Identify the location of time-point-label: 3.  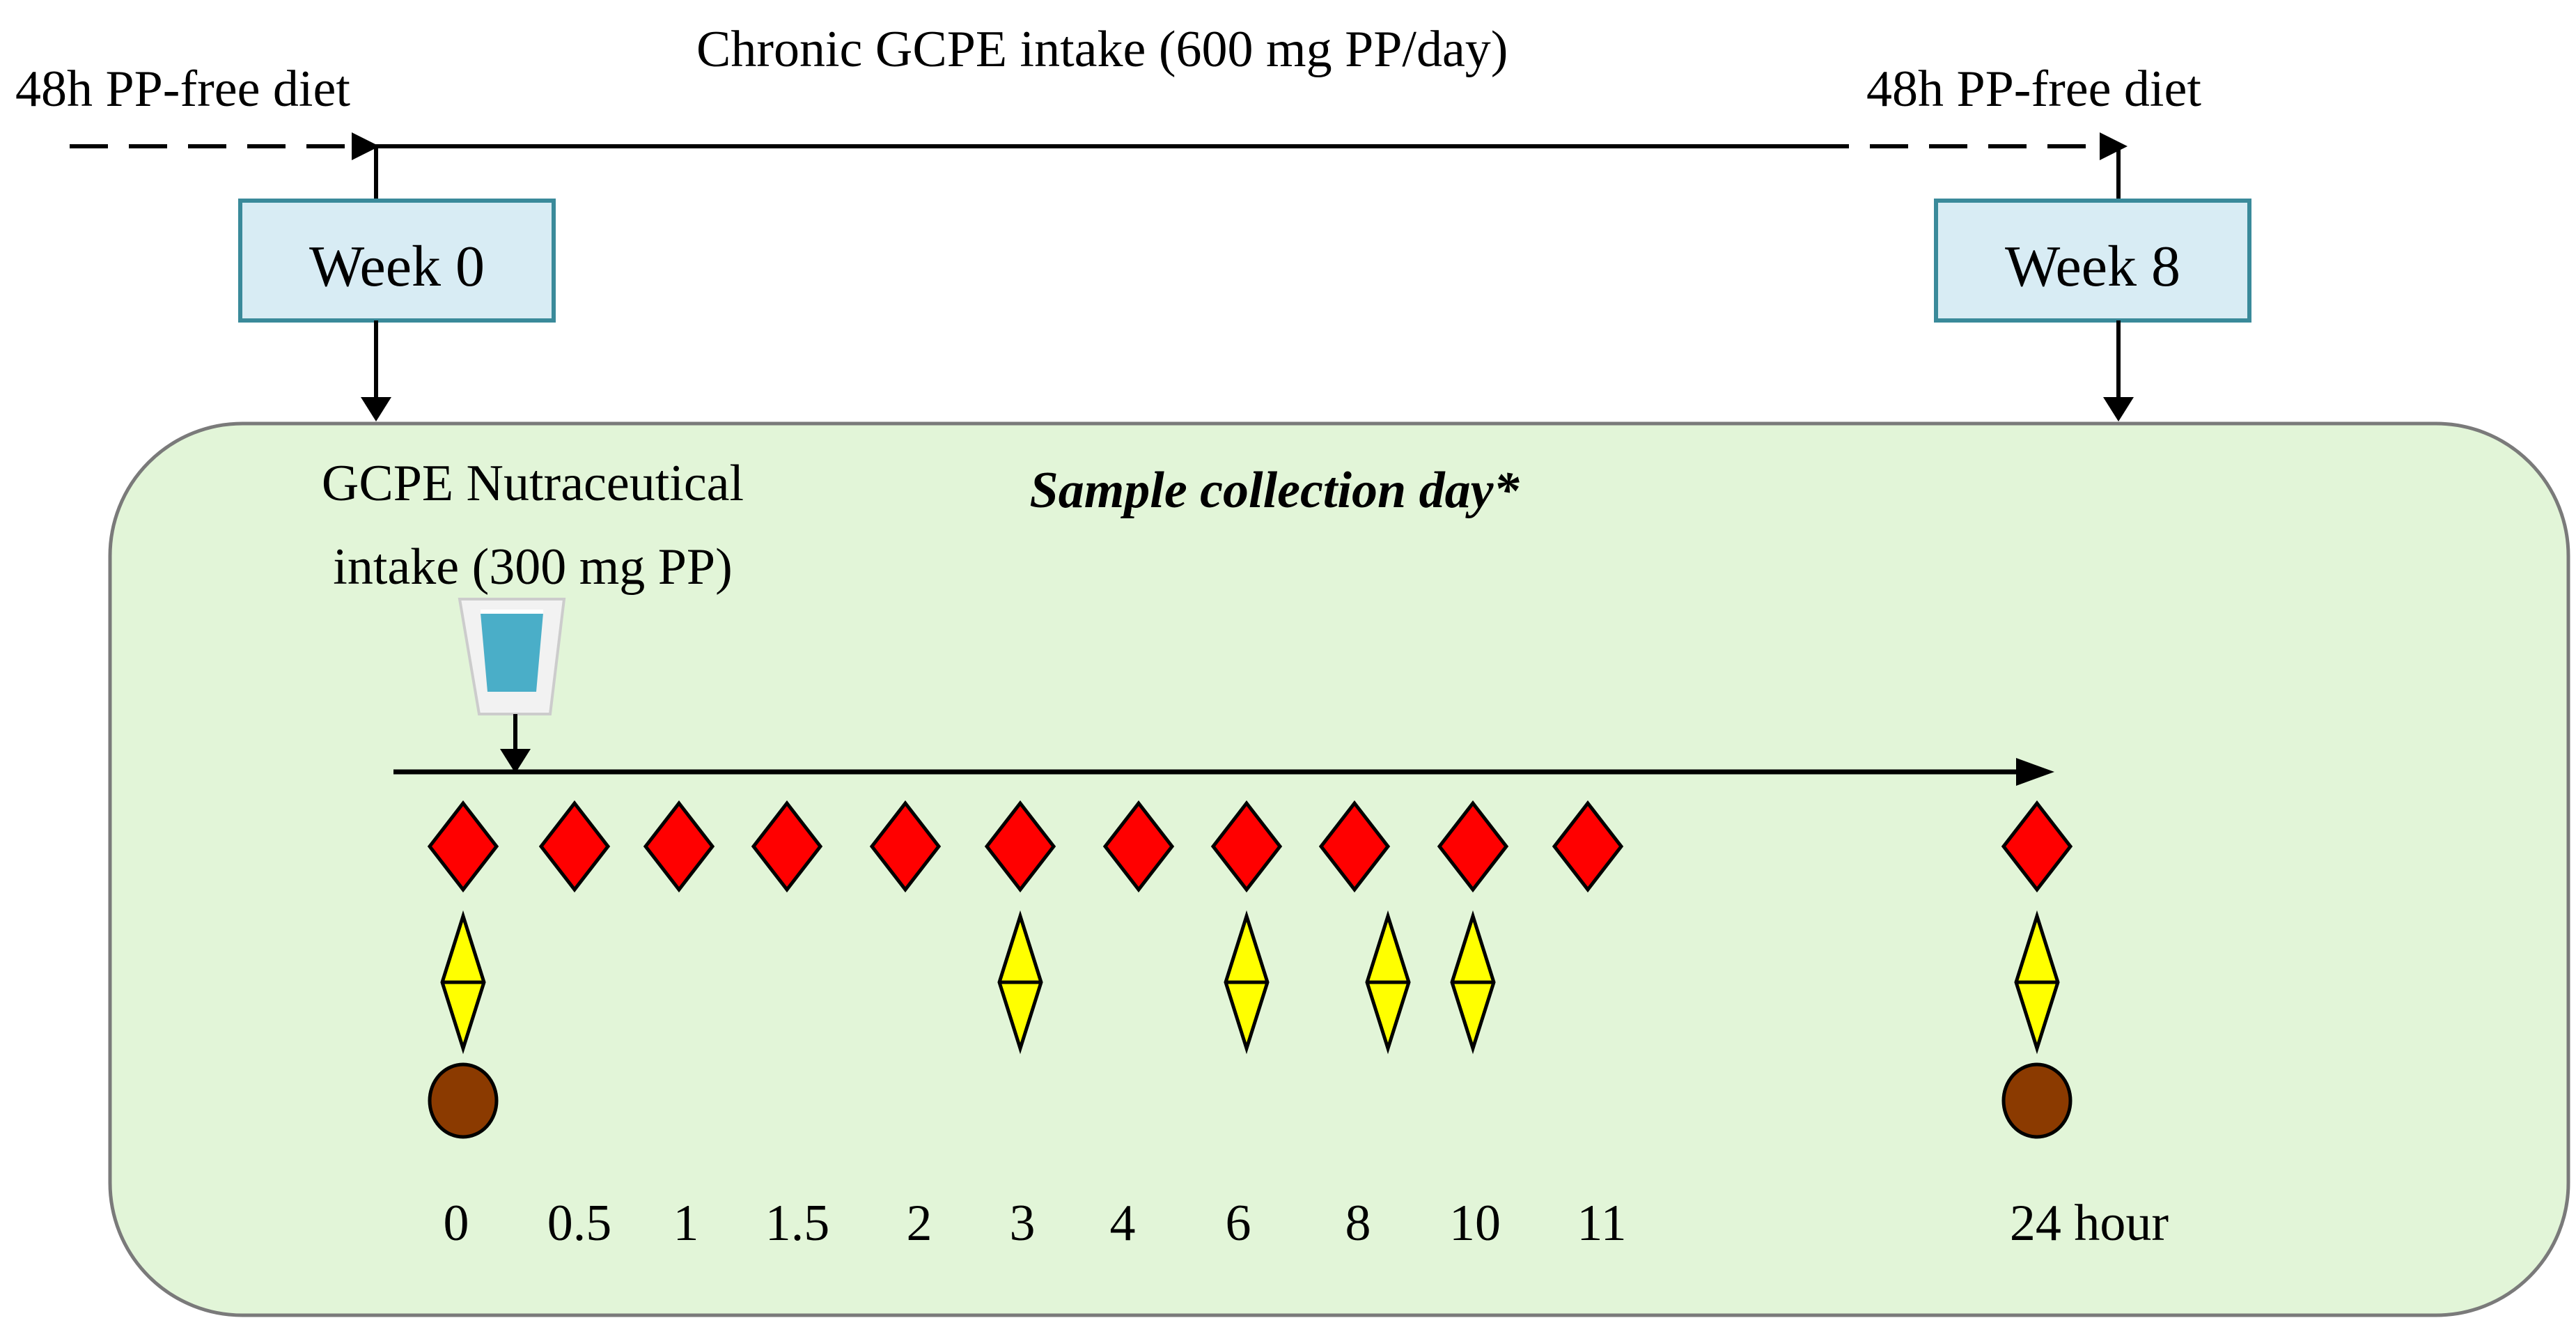
(1023, 1223).